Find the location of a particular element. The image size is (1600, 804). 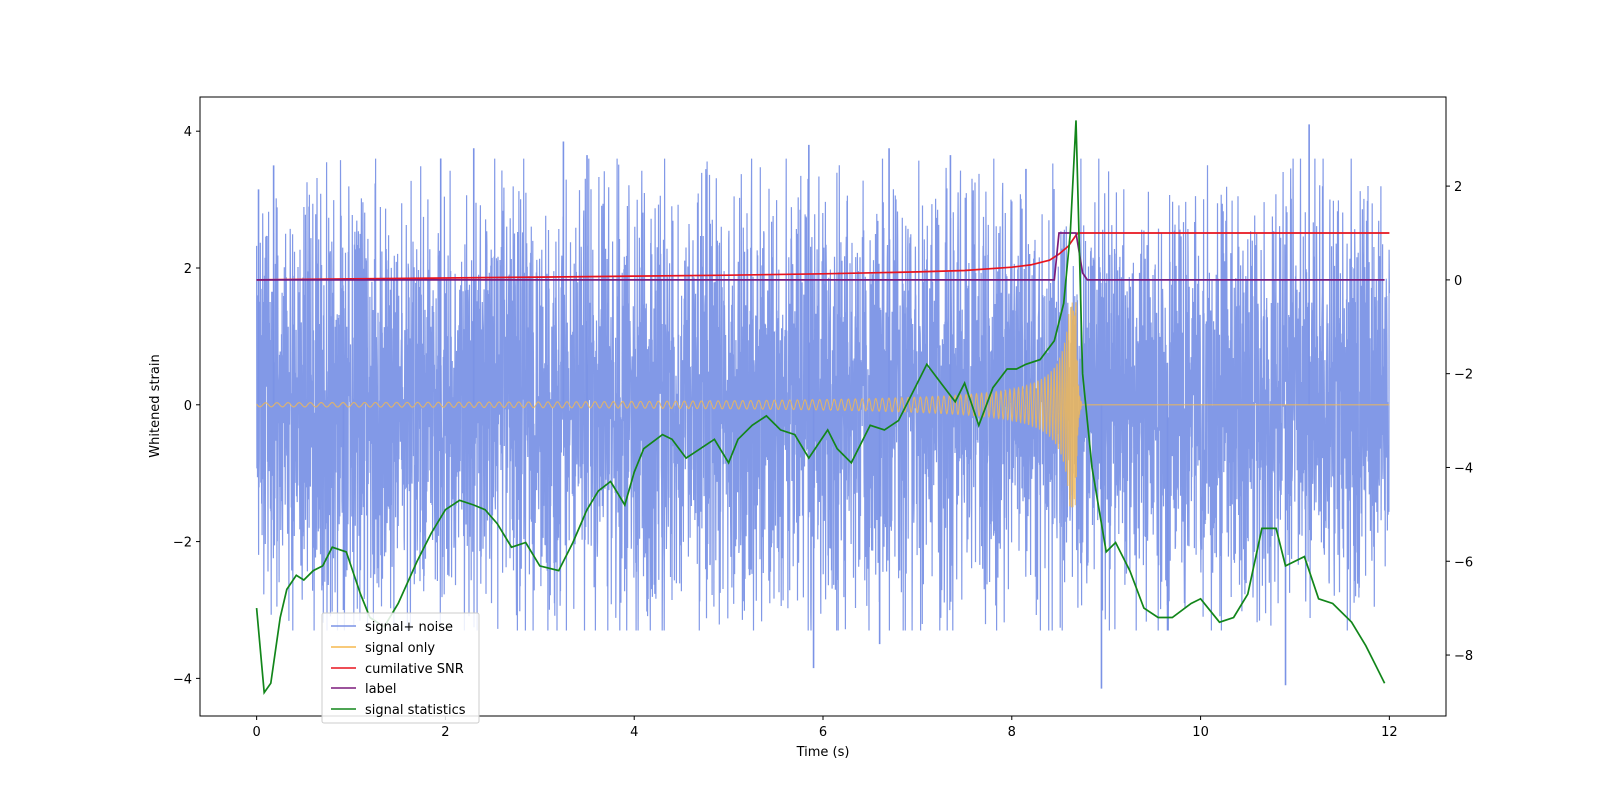

y-tick-label-4: 4 is located at coordinates (188, 132).